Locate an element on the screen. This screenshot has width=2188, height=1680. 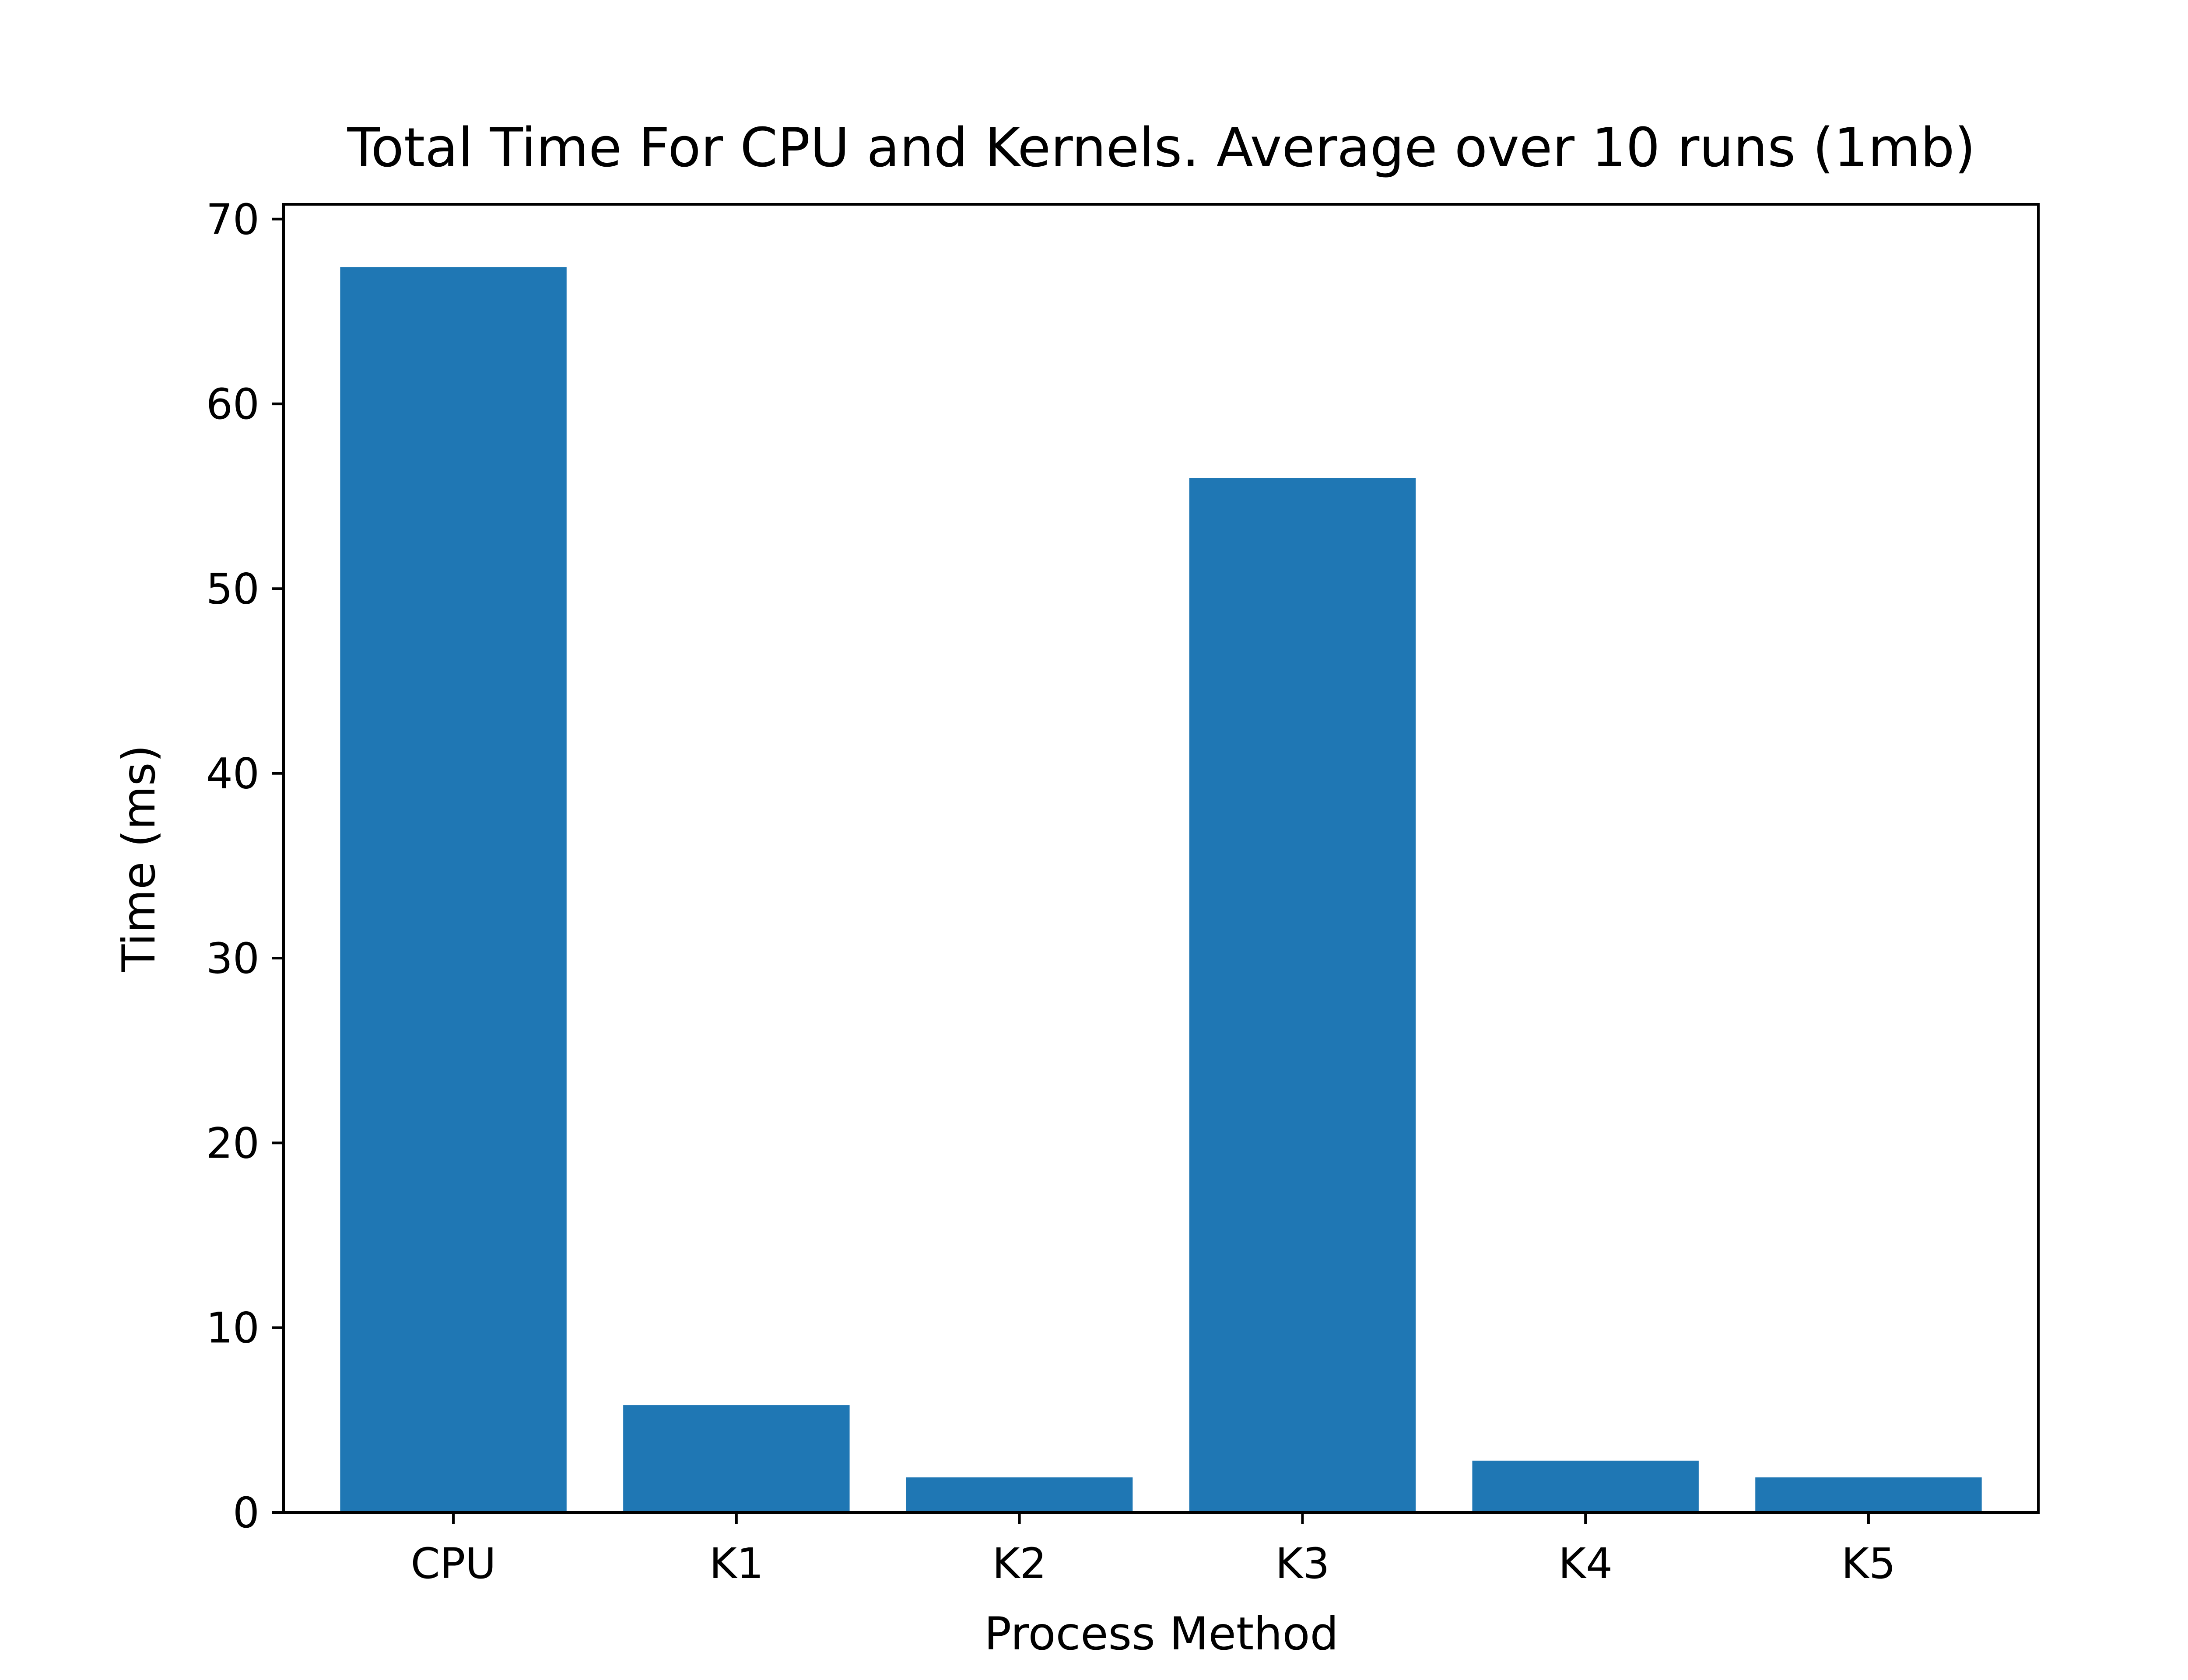
bar-k3 is located at coordinates (1302, 995).